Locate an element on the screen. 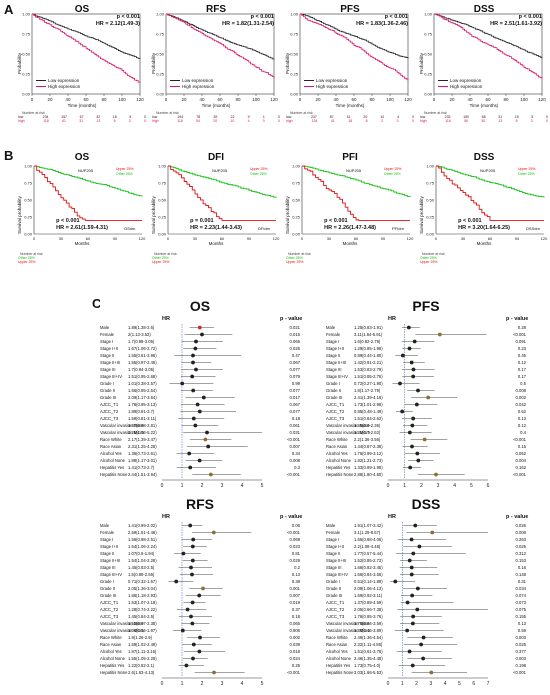  row-hr: 1.89(0.91-3.7) is located at coordinates (141, 411).